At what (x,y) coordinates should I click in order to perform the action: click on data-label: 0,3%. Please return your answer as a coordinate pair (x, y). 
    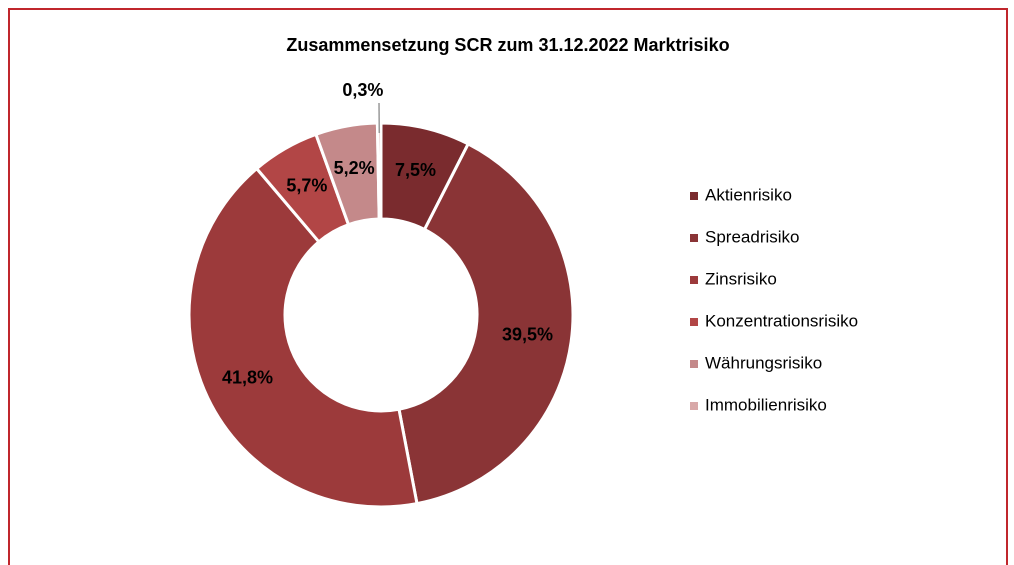
    Looking at the image, I should click on (362, 90).